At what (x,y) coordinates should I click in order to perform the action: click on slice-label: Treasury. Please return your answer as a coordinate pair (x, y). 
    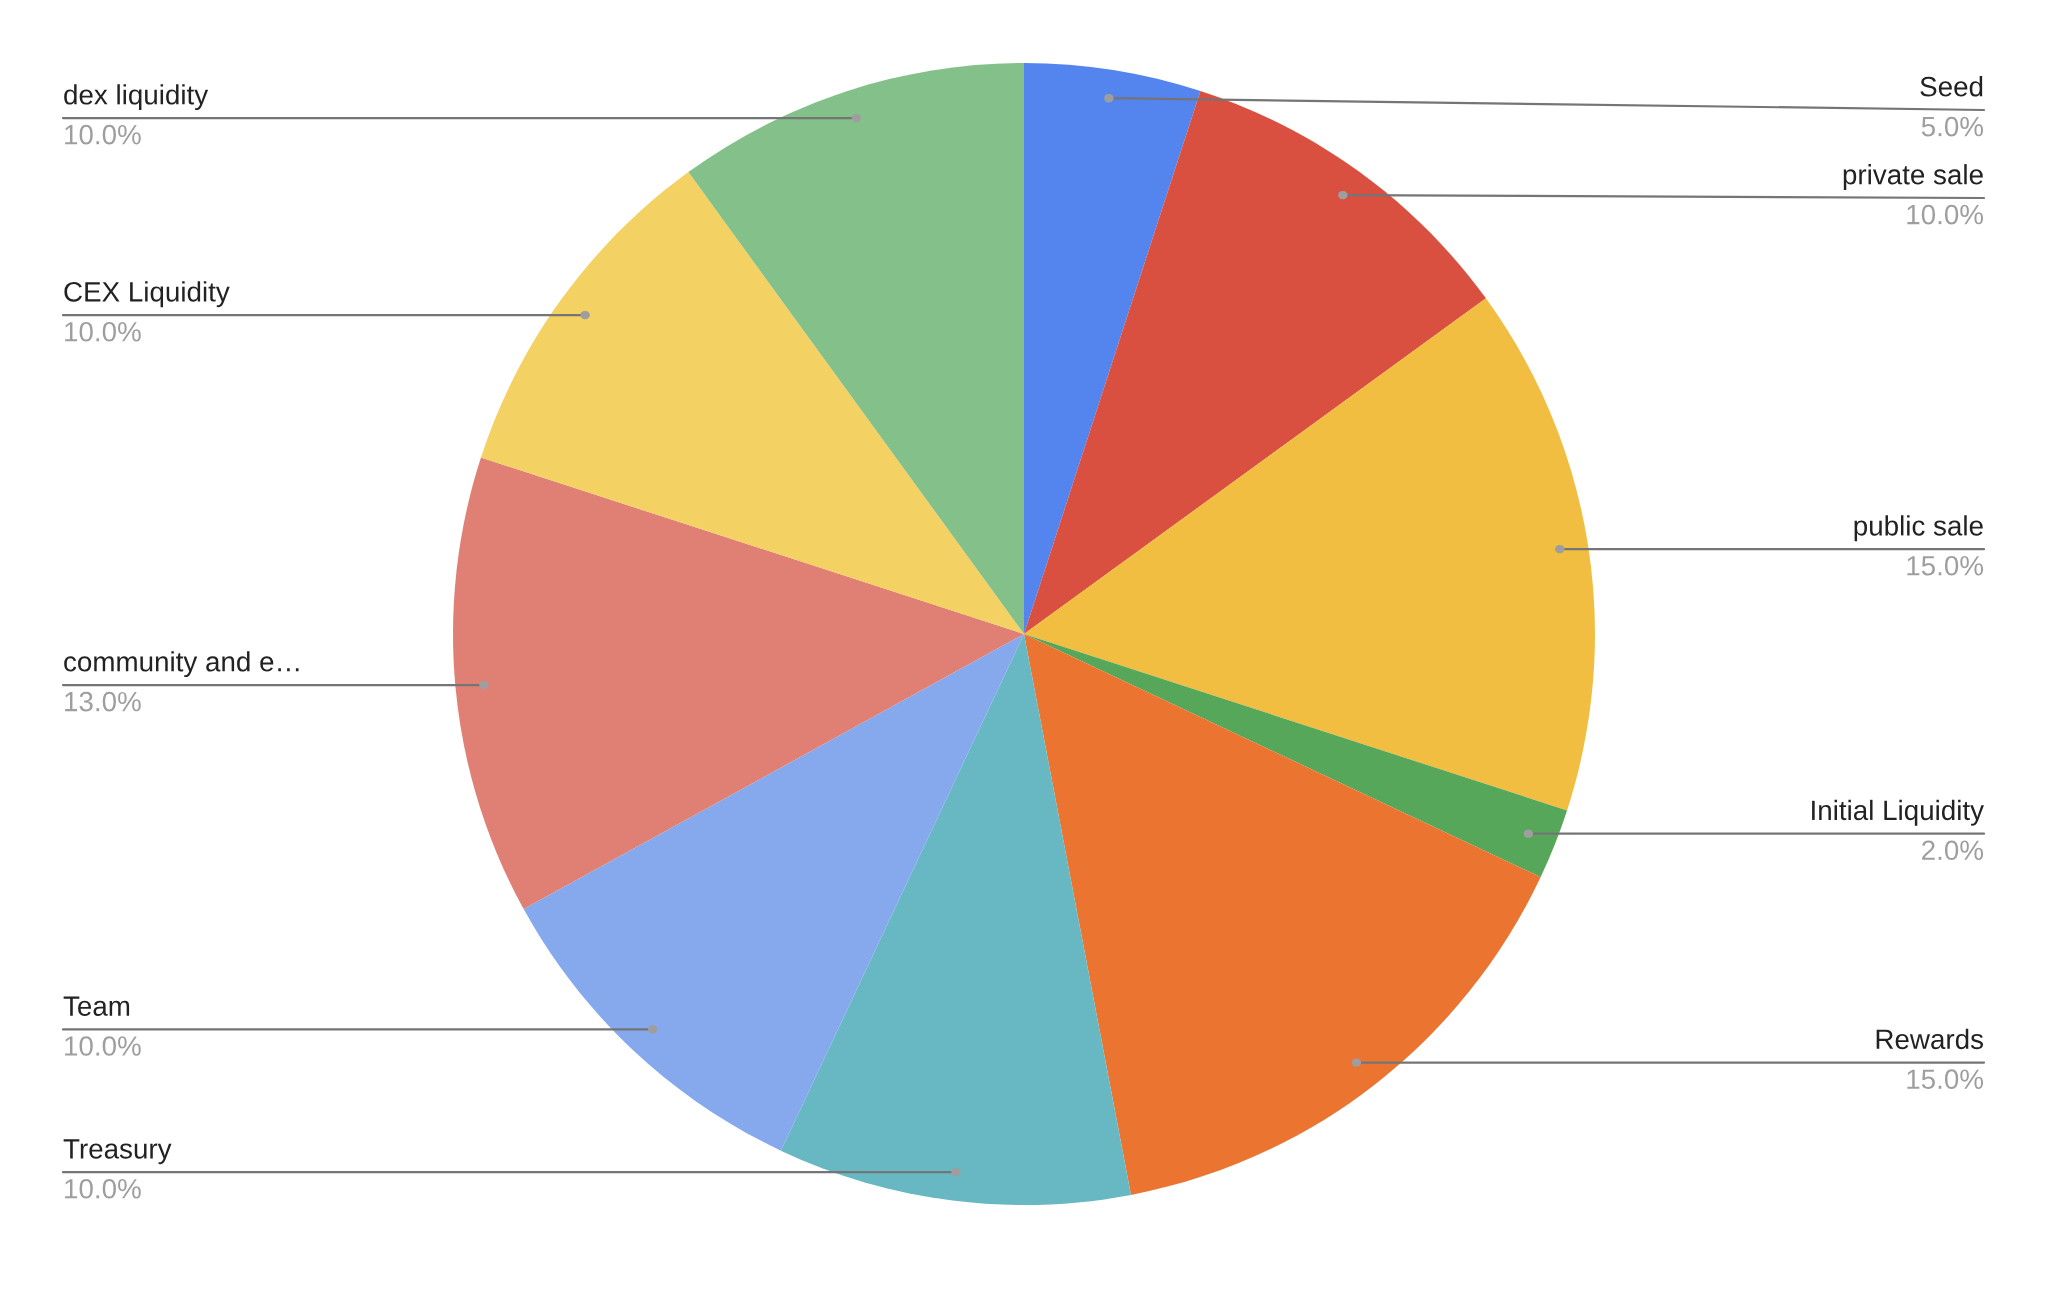
    Looking at the image, I should click on (117, 1152).